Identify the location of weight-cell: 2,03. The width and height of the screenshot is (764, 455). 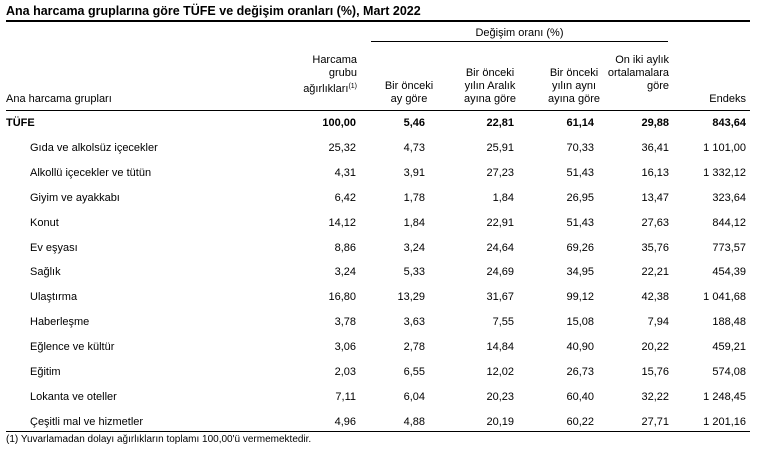
(345, 372).